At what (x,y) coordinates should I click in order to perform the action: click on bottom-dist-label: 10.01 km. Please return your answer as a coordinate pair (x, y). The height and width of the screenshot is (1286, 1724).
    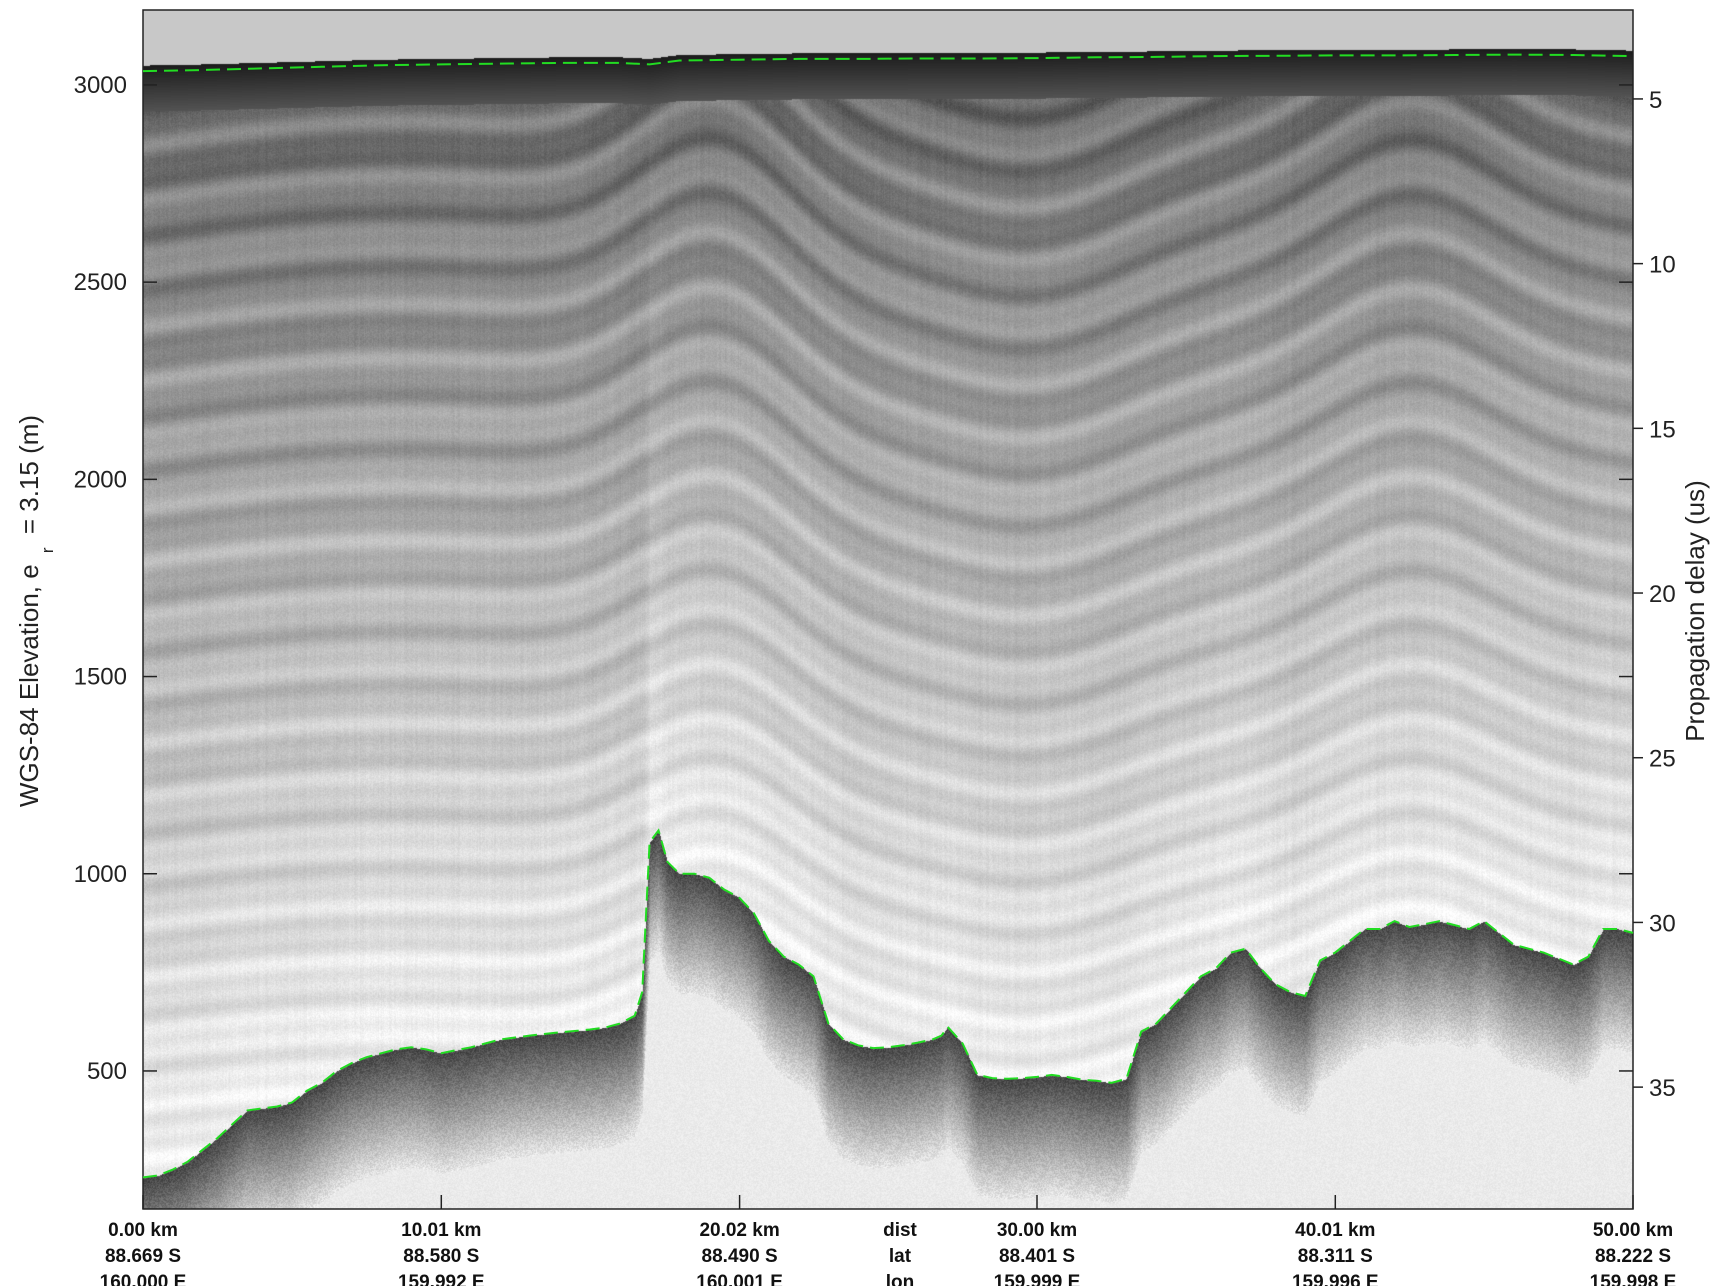
    Looking at the image, I should click on (441, 1230).